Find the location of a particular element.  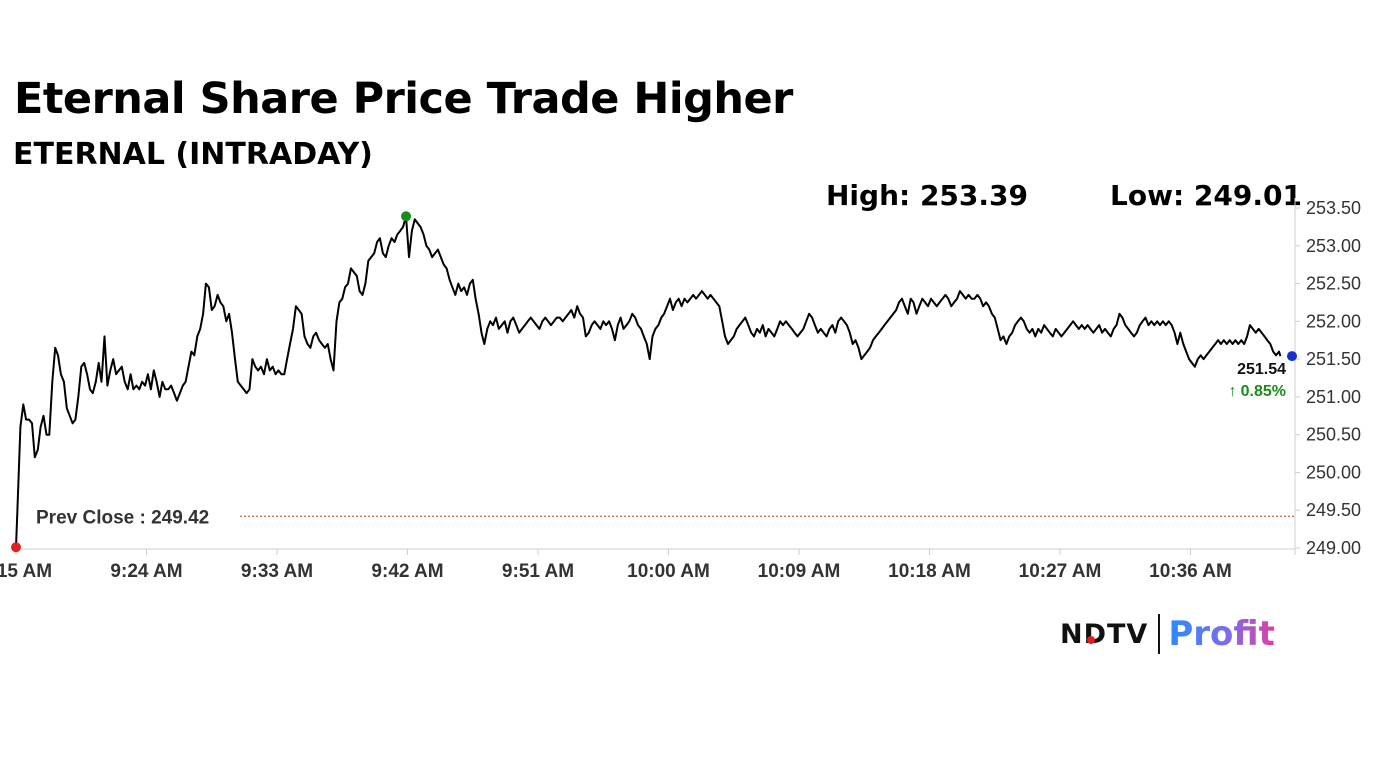

logo-separator is located at coordinates (1159, 634).